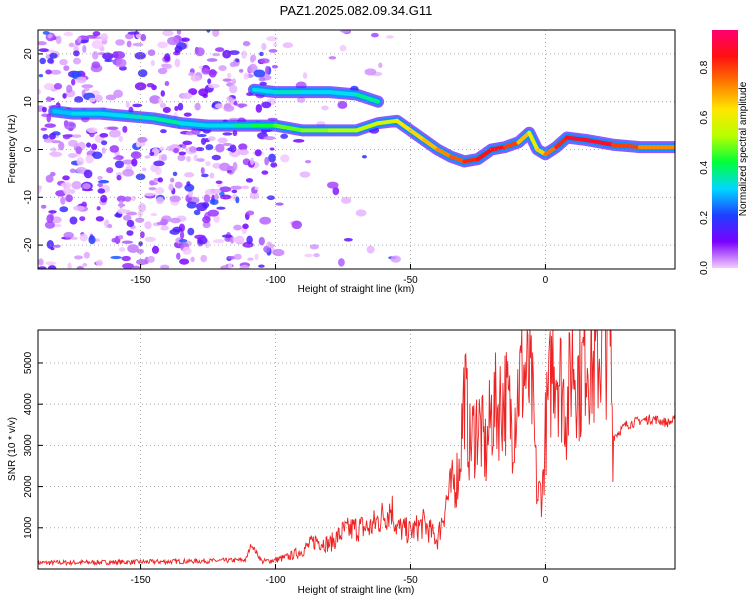 Image resolution: width=750 pixels, height=600 pixels. I want to click on y-tick-label: 20, so click(28, 54).